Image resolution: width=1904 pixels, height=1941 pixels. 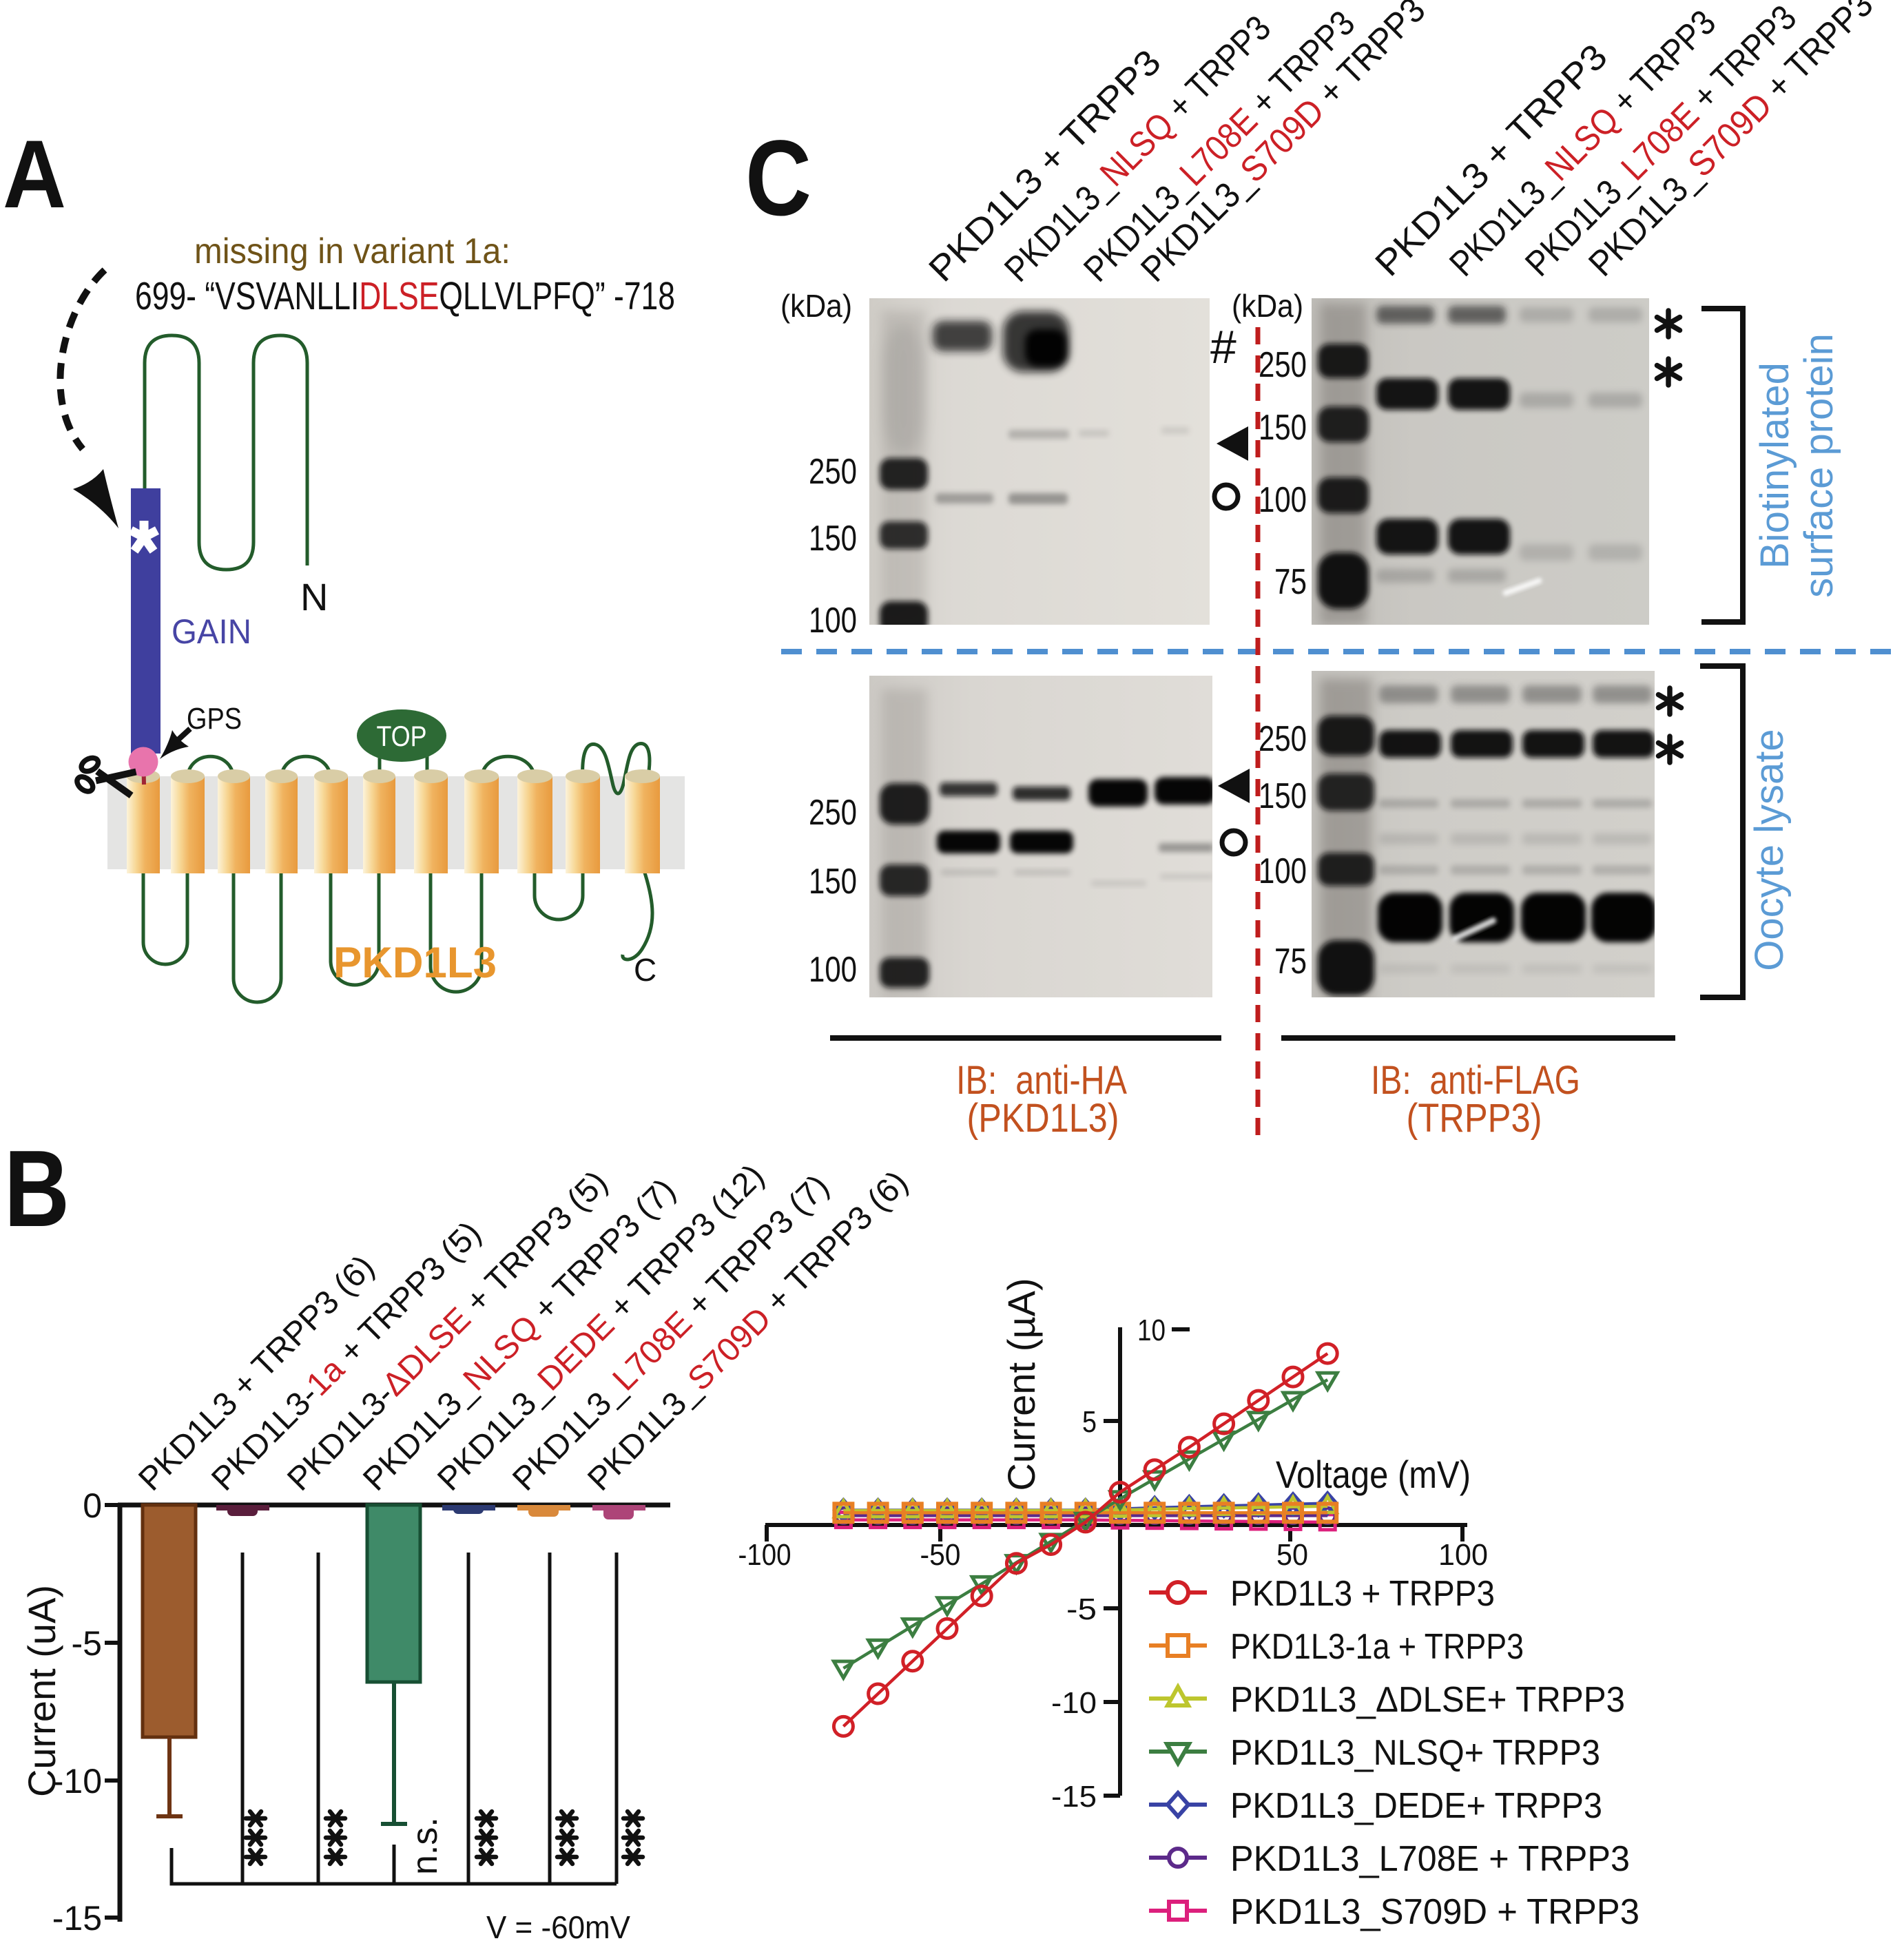 What do you see at coordinates (37, 1188) in the screenshot?
I see `svg-text: B` at bounding box center [37, 1188].